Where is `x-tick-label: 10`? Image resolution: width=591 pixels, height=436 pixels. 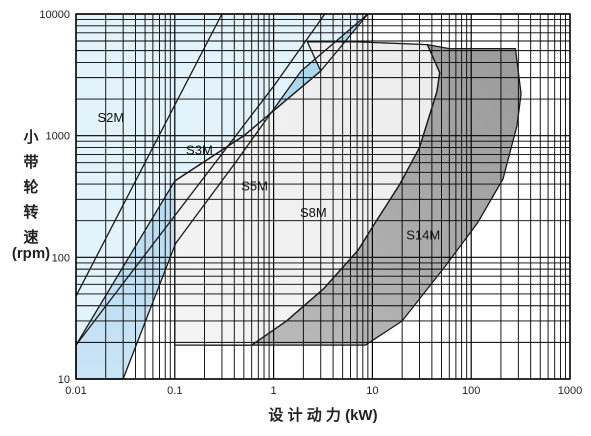
x-tick-label: 10 is located at coordinates (372, 391).